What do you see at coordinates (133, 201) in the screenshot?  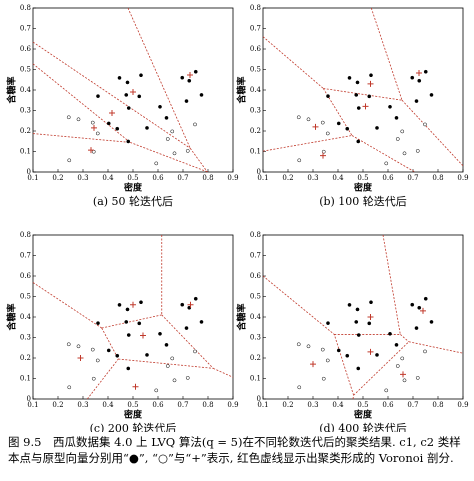 I see `subtitle: (a) 50 轮迭代后` at bounding box center [133, 201].